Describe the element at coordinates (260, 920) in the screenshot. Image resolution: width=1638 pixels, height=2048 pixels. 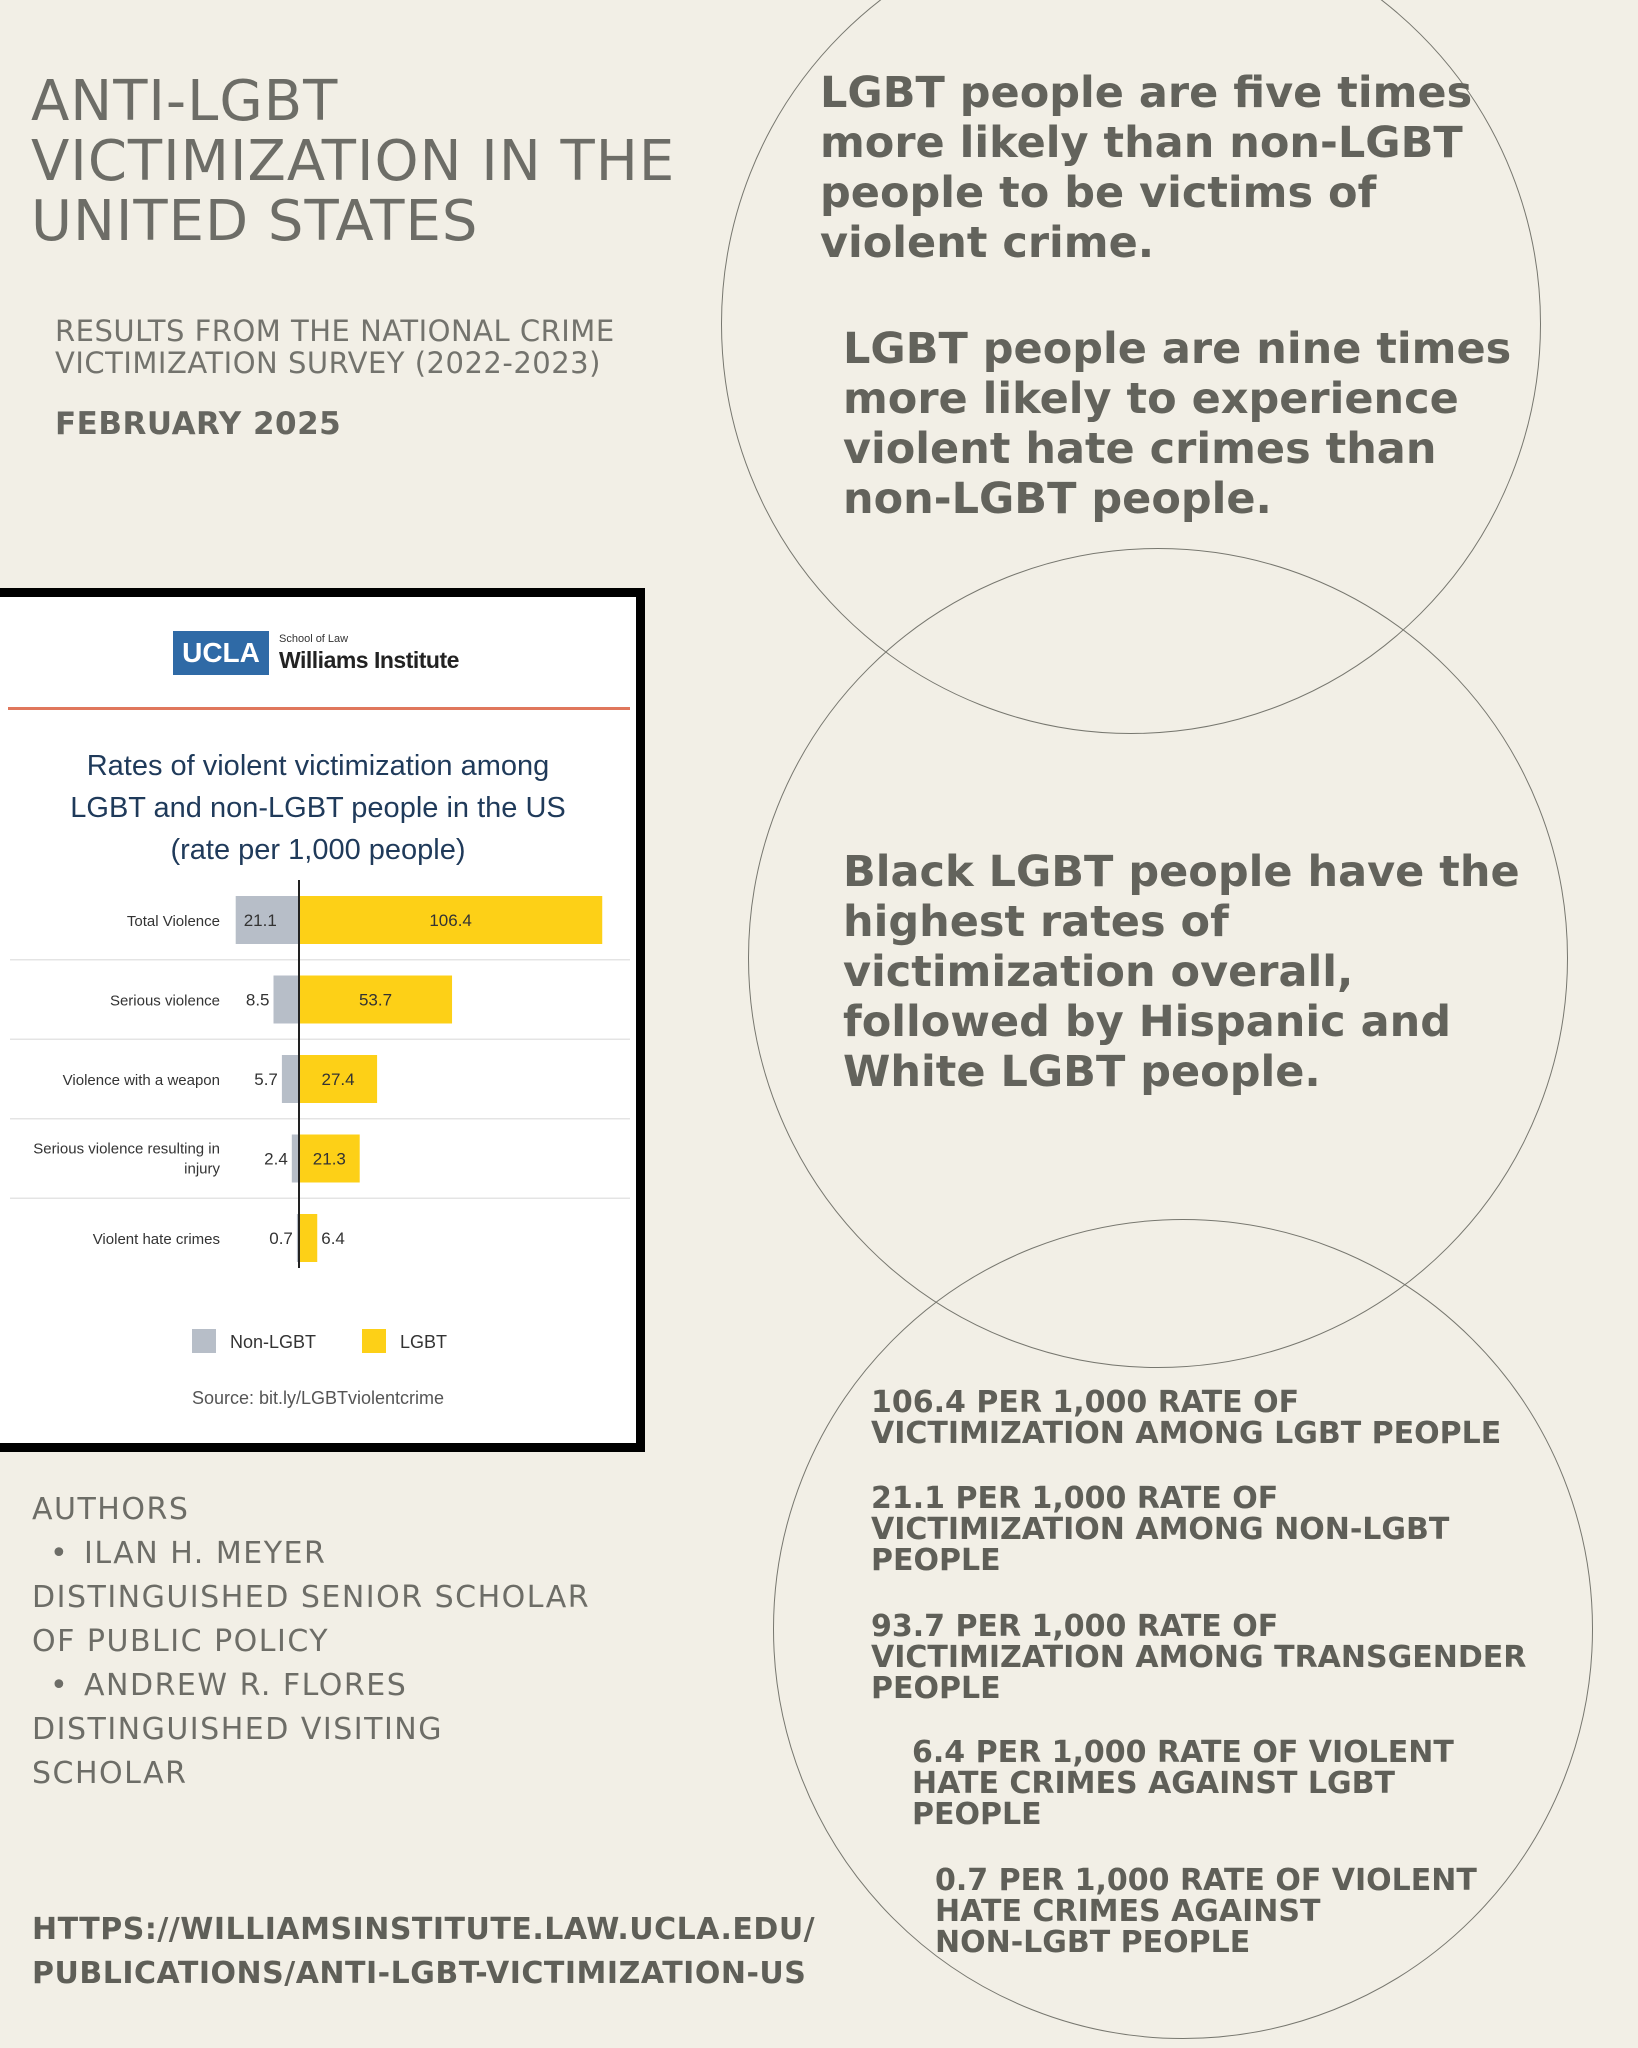
I see `value-label-non-lgbt: 21.1` at that location.